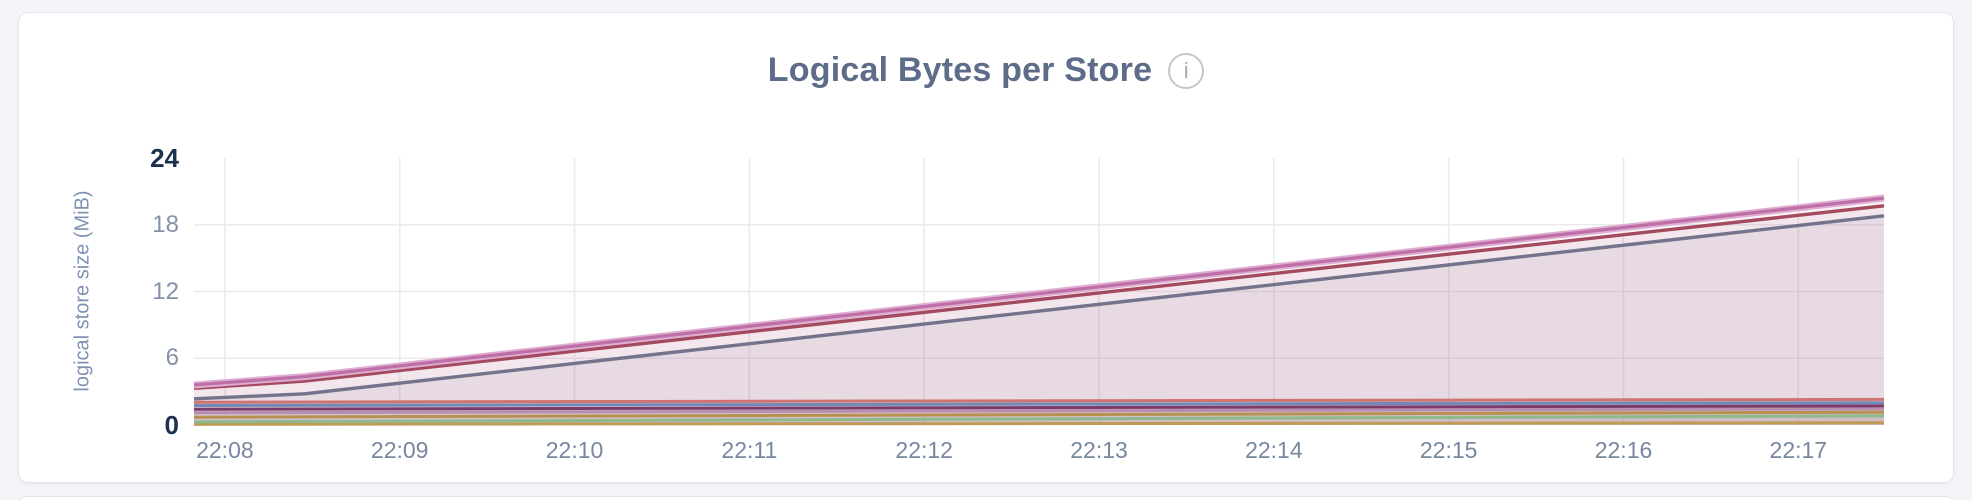 The image size is (1972, 500). Describe the element at coordinates (1274, 450) in the screenshot. I see `x-tick-label-22:14: 22:14` at that location.